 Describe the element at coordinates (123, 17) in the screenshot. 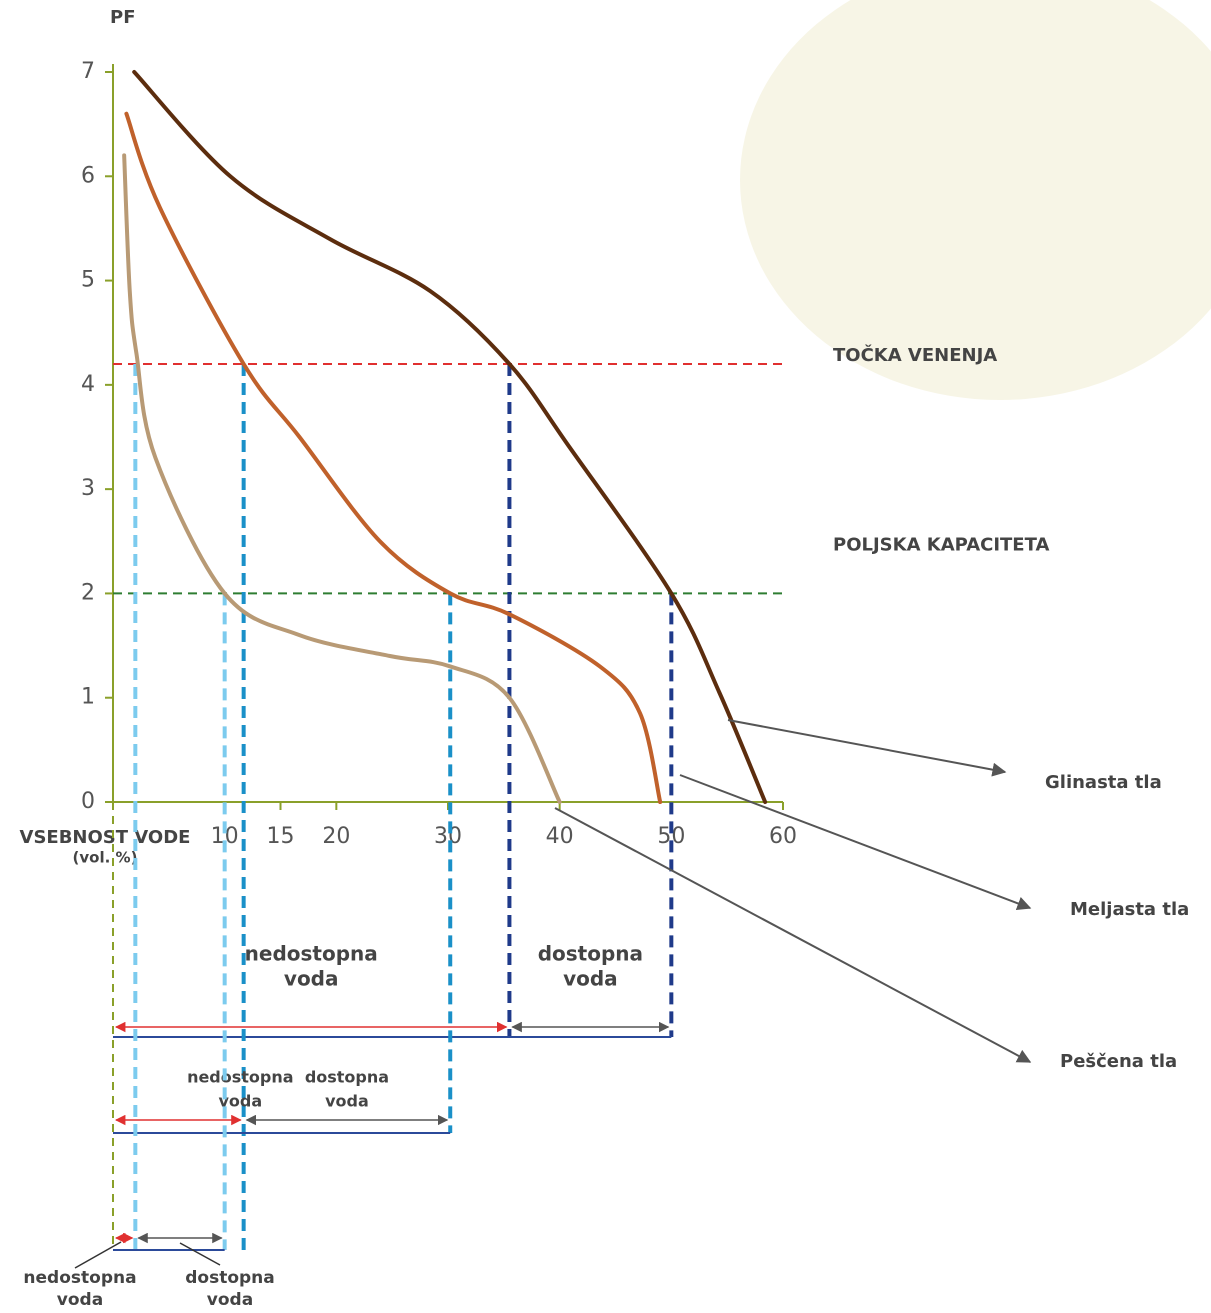

I see `y-axis-label: PF` at that location.